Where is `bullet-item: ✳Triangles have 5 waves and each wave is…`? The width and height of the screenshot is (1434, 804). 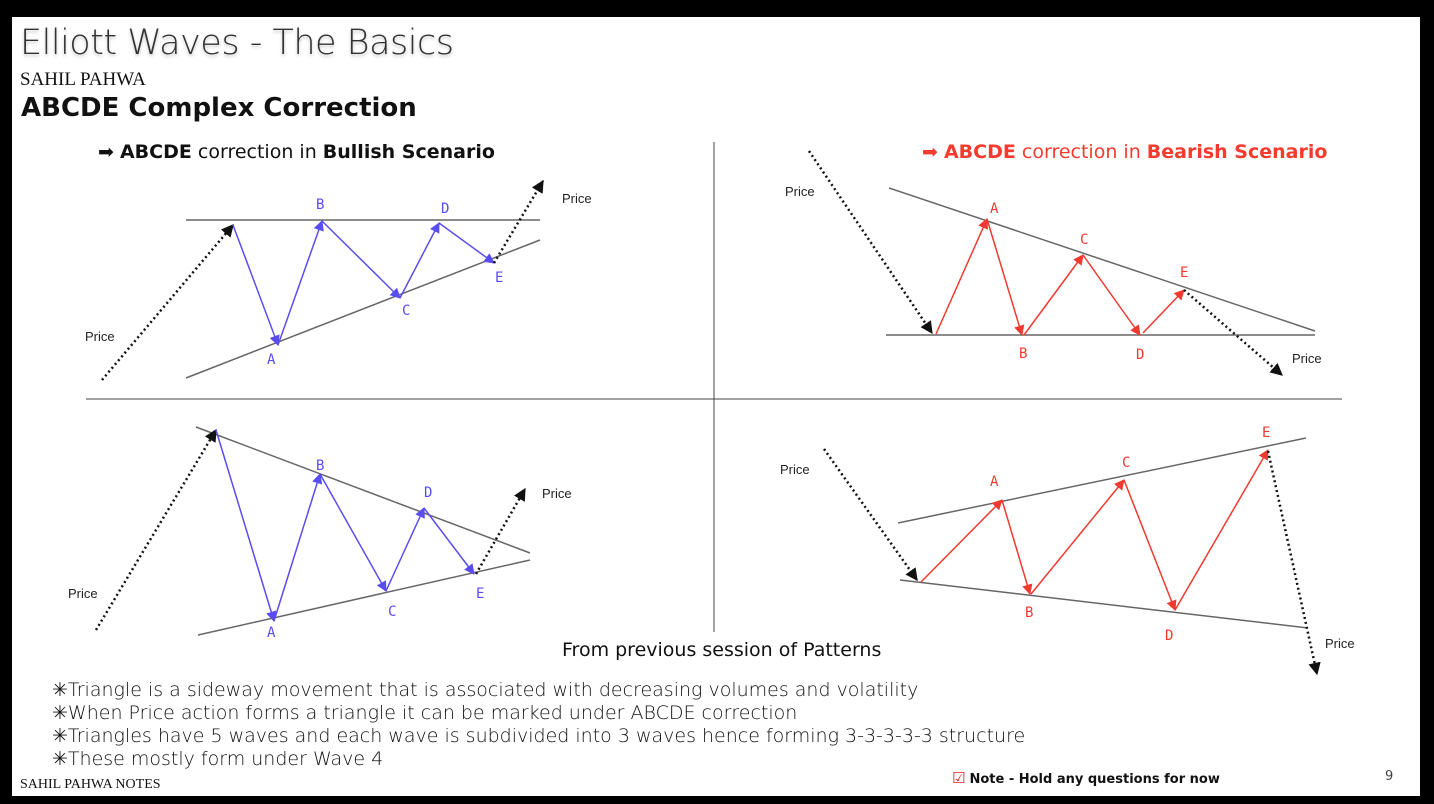 bullet-item: ✳Triangles have 5 waves and each wave is… is located at coordinates (539, 736).